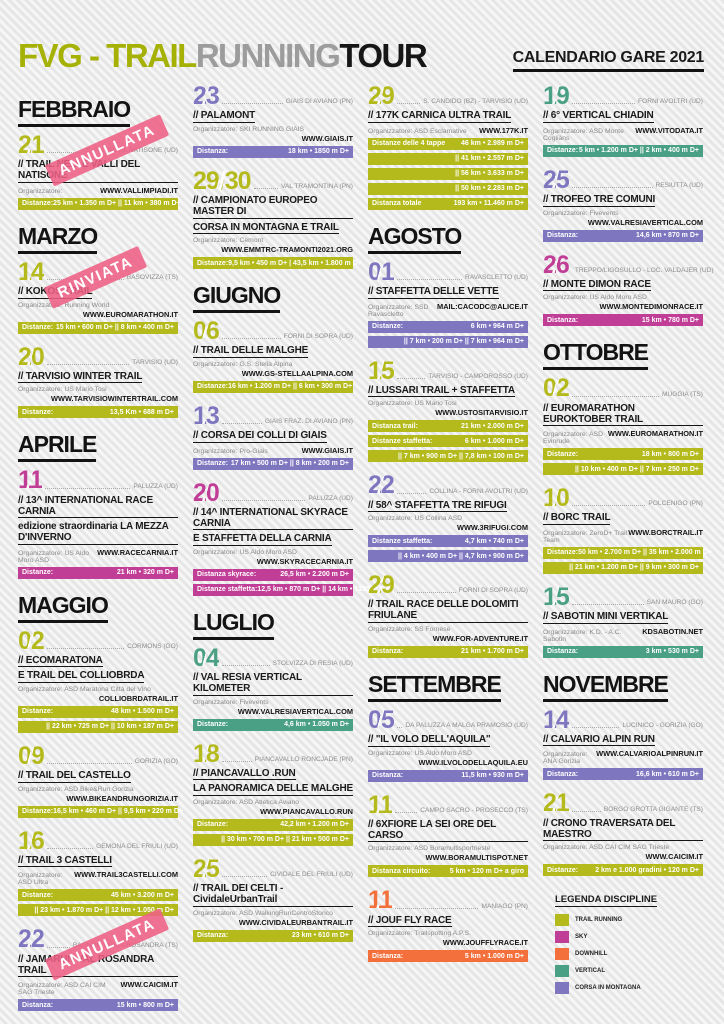  What do you see at coordinates (448, 719) in the screenshot?
I see `event-header: 05 DA PALUZZA A MALGA PRAMOSIO (UD)` at bounding box center [448, 719].